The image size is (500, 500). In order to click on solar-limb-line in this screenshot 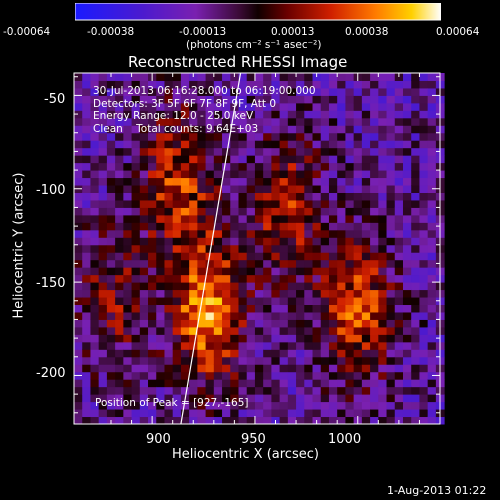, I will do `click(211, 248)`.